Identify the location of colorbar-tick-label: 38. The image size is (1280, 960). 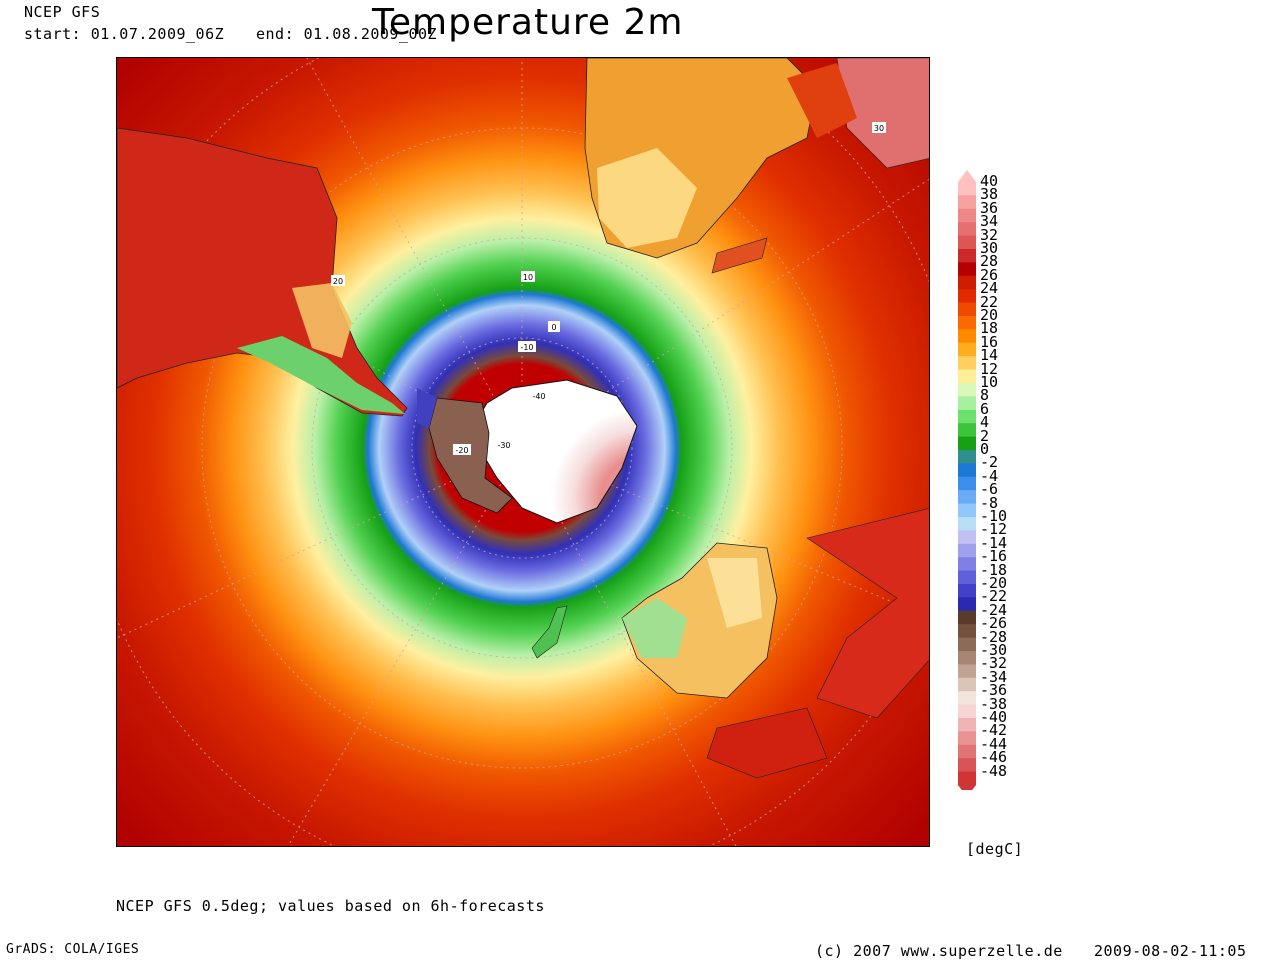
(989, 194).